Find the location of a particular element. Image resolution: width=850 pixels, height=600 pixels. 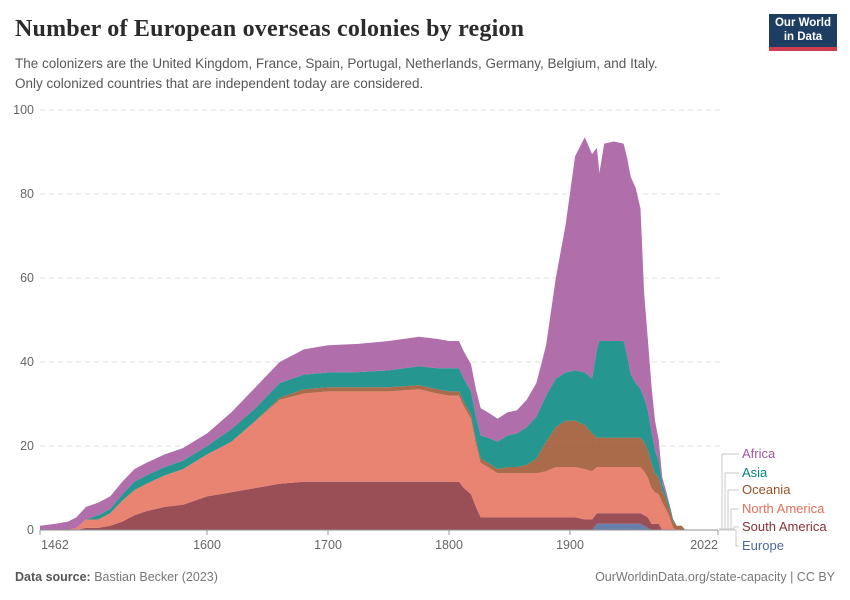

area-europe is located at coordinates (379, 526).